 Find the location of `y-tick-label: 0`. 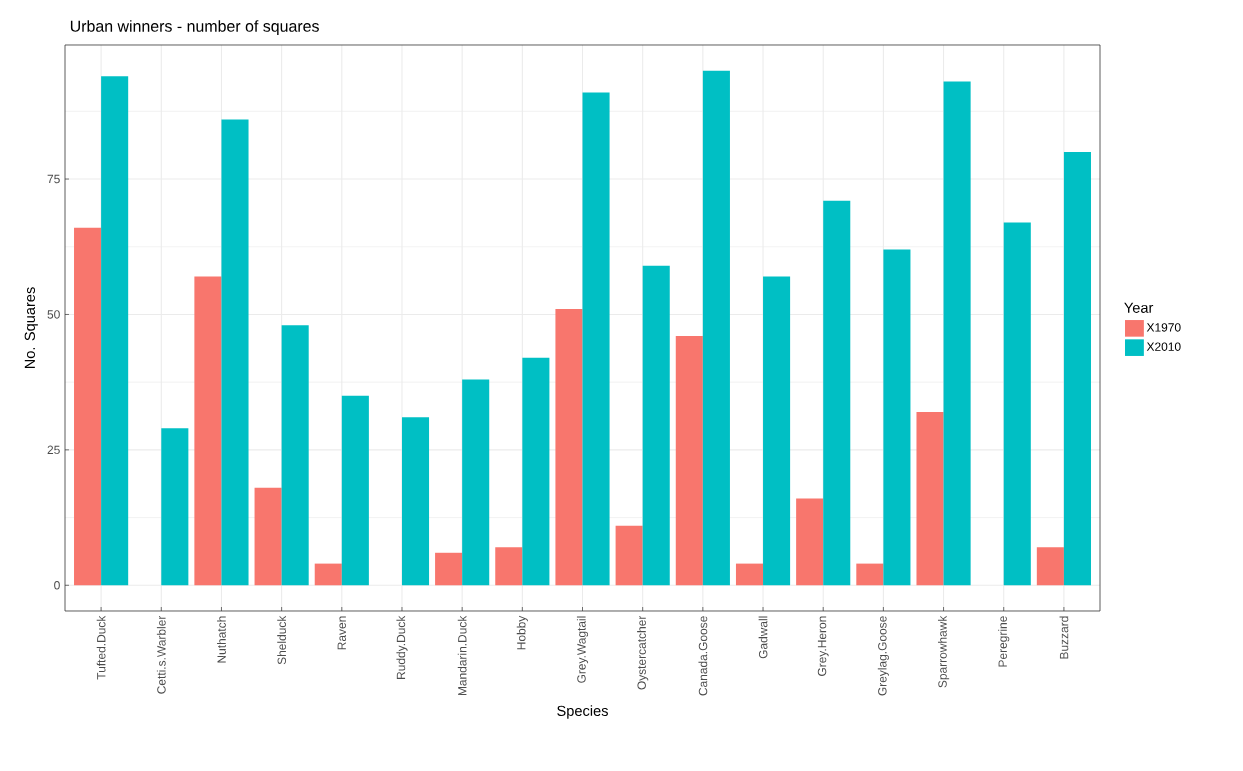

y-tick-label: 0 is located at coordinates (57, 585).